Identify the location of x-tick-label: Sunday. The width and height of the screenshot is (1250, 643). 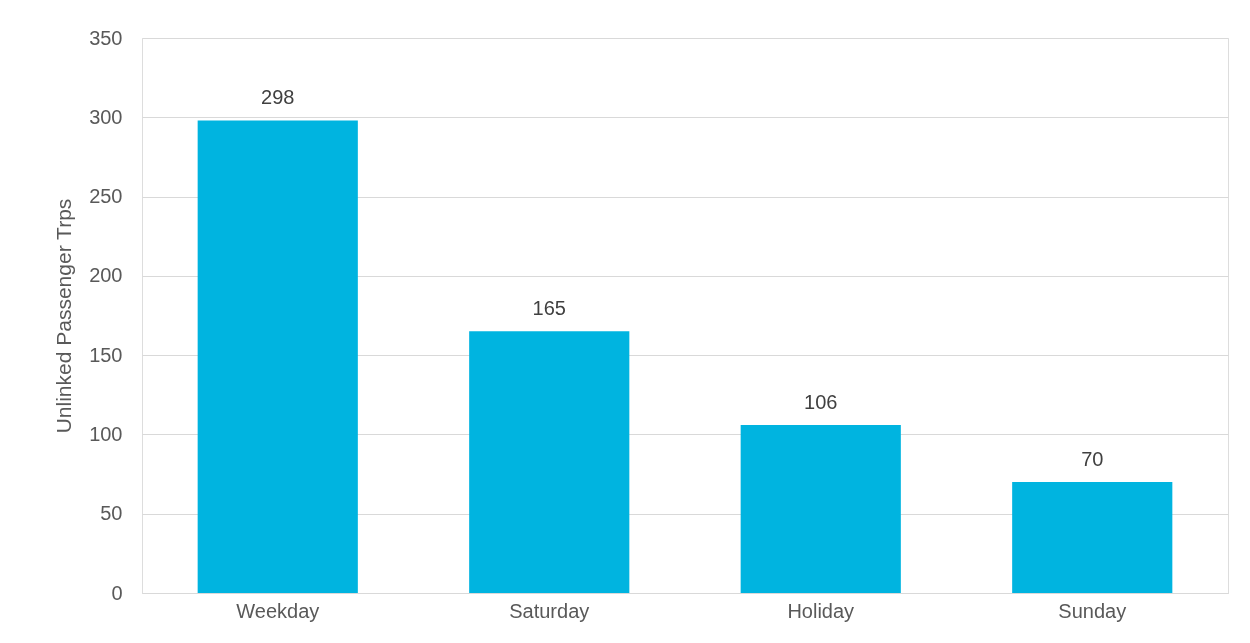
(1092, 610).